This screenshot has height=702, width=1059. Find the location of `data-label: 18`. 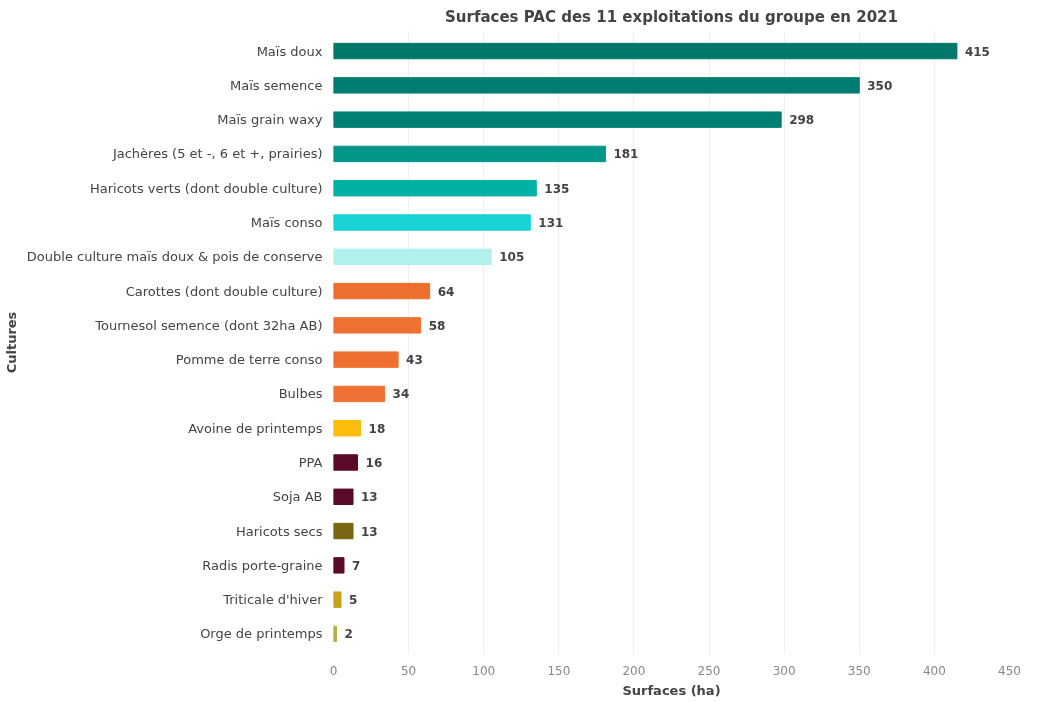

data-label: 18 is located at coordinates (377, 428).